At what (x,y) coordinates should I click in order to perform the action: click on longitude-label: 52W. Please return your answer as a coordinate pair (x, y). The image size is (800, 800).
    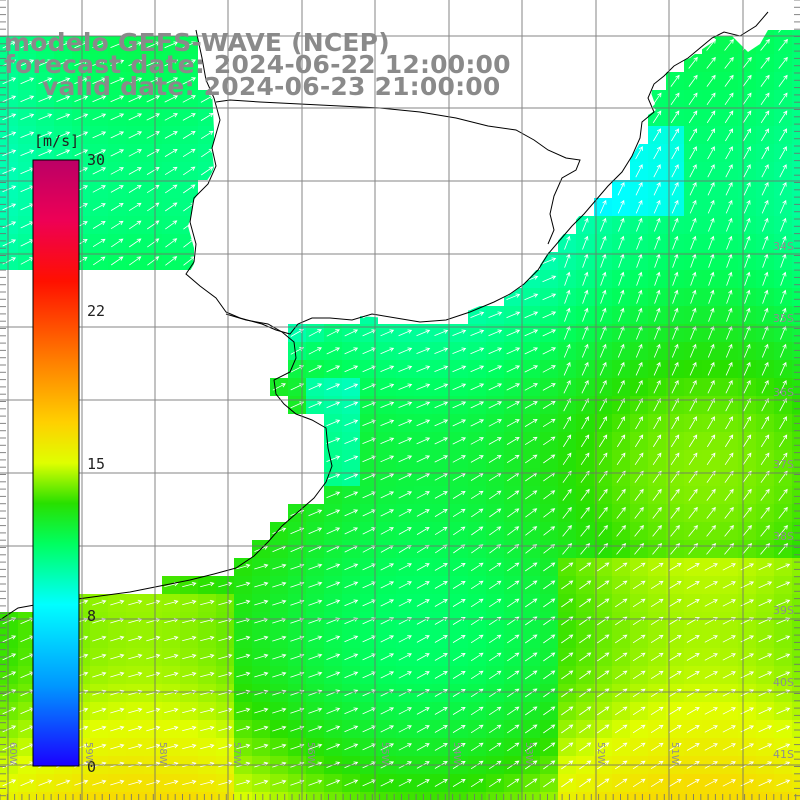
    Looking at the image, I should click on (600, 753).